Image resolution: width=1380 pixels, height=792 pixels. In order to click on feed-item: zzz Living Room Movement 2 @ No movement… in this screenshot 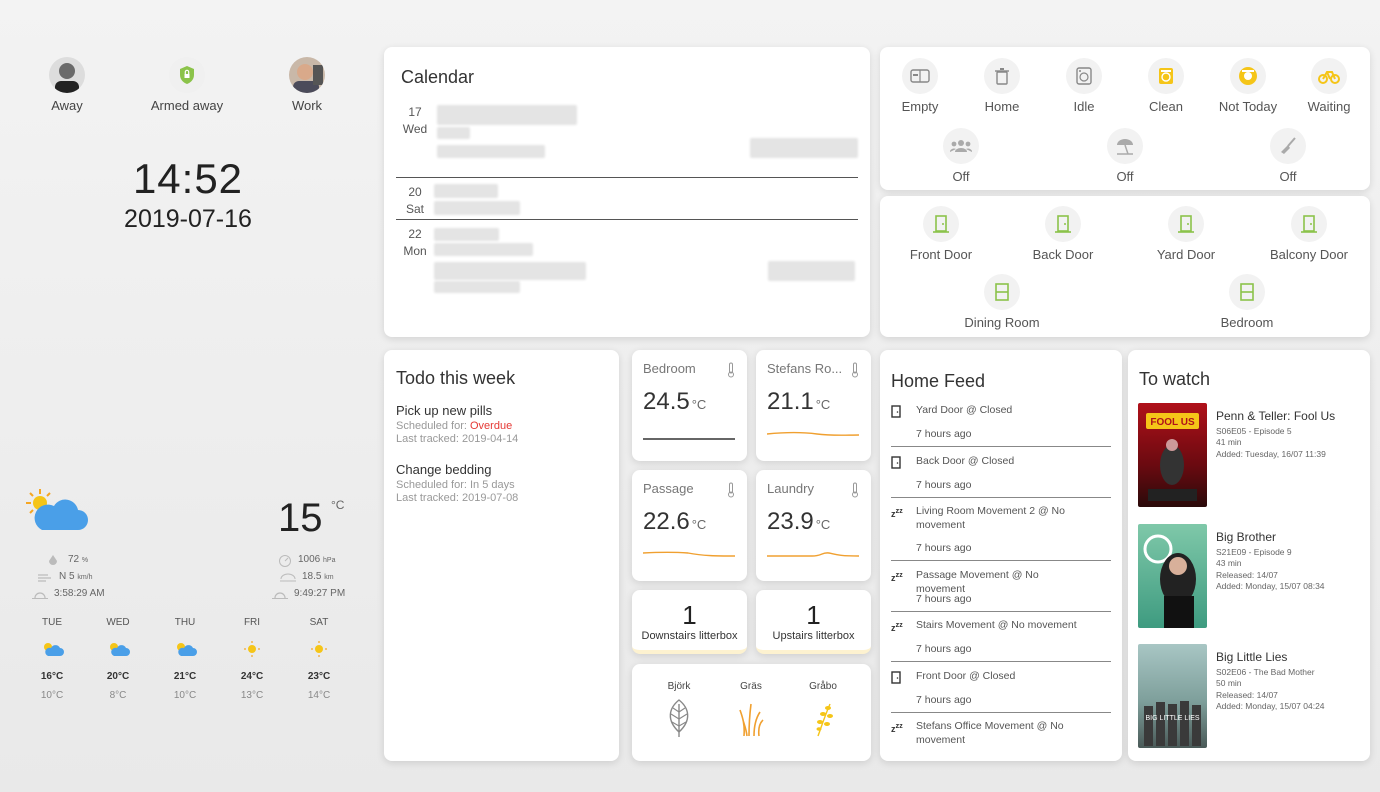, I will do `click(1001, 532)`.